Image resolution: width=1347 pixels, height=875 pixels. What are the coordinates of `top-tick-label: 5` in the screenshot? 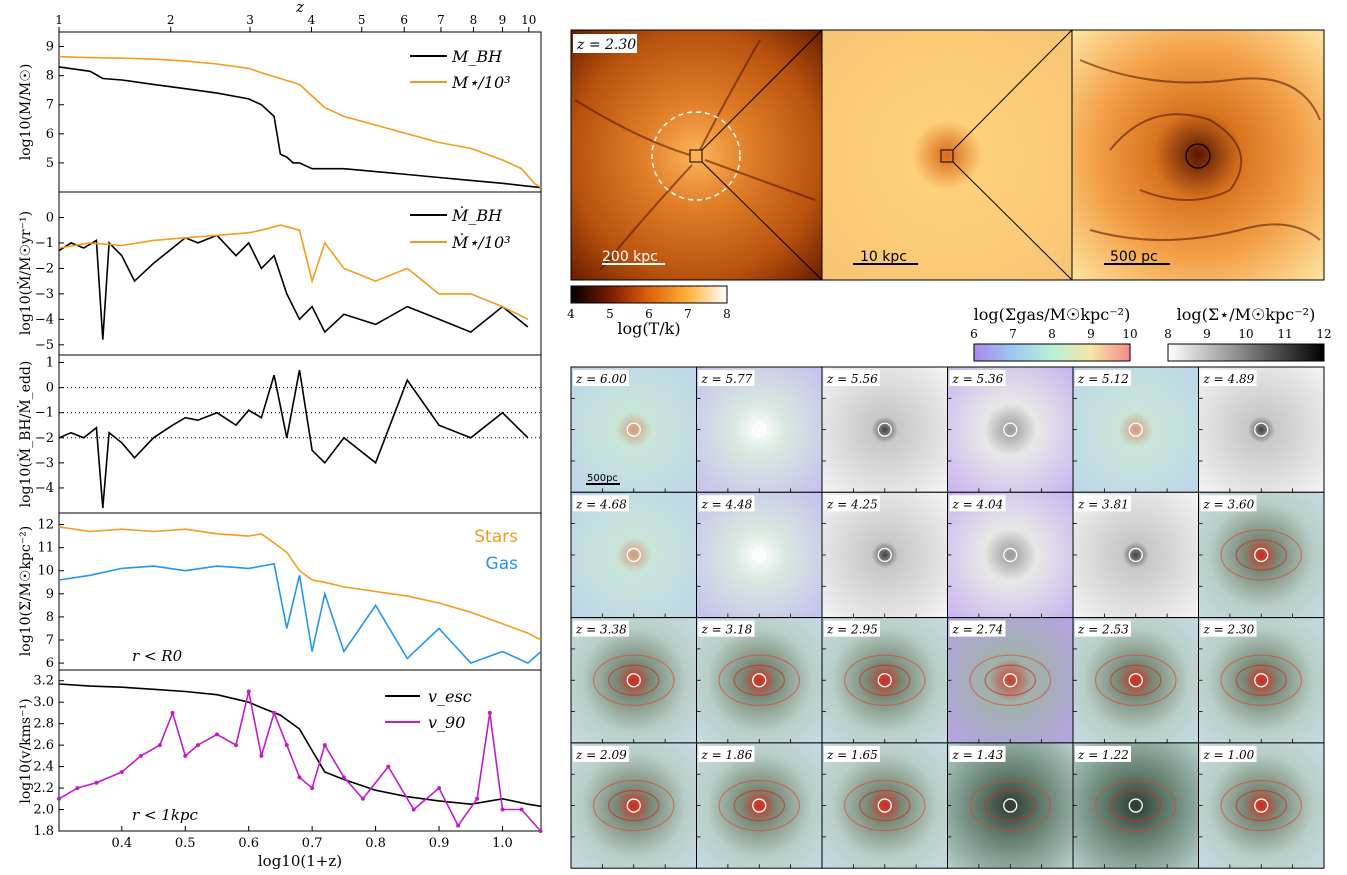 It's located at (362, 20).